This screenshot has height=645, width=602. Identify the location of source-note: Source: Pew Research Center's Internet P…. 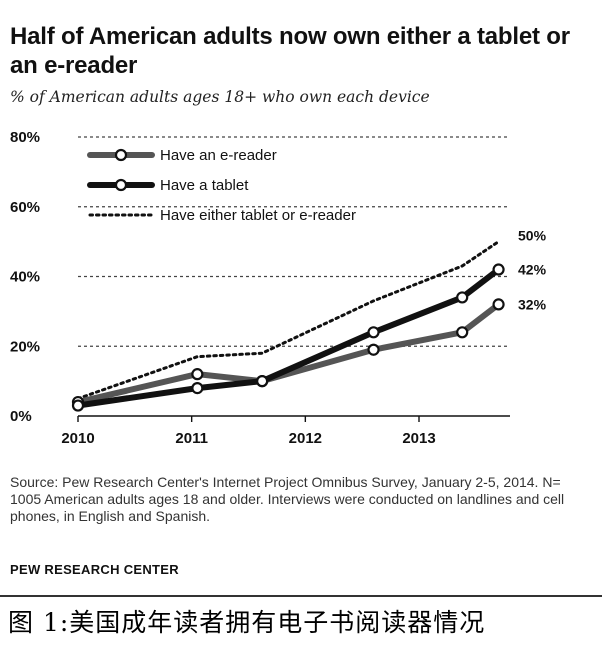
(287, 499).